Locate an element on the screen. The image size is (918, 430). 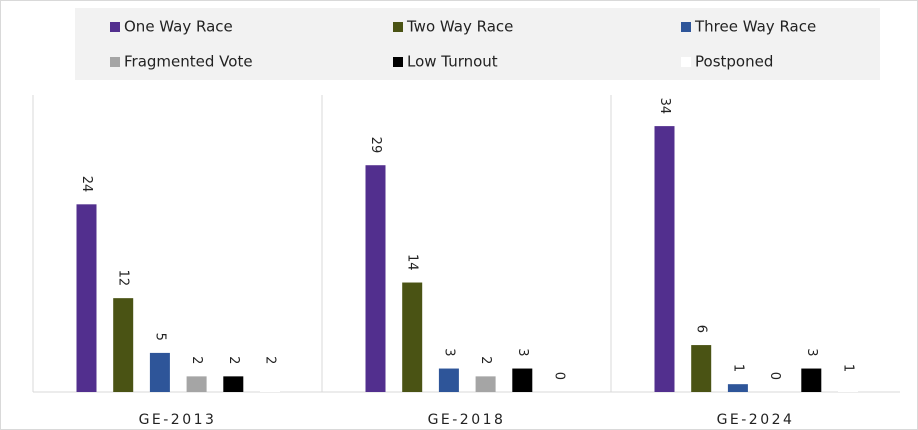
legend-label: Fragmented Vote is located at coordinates (188, 62).